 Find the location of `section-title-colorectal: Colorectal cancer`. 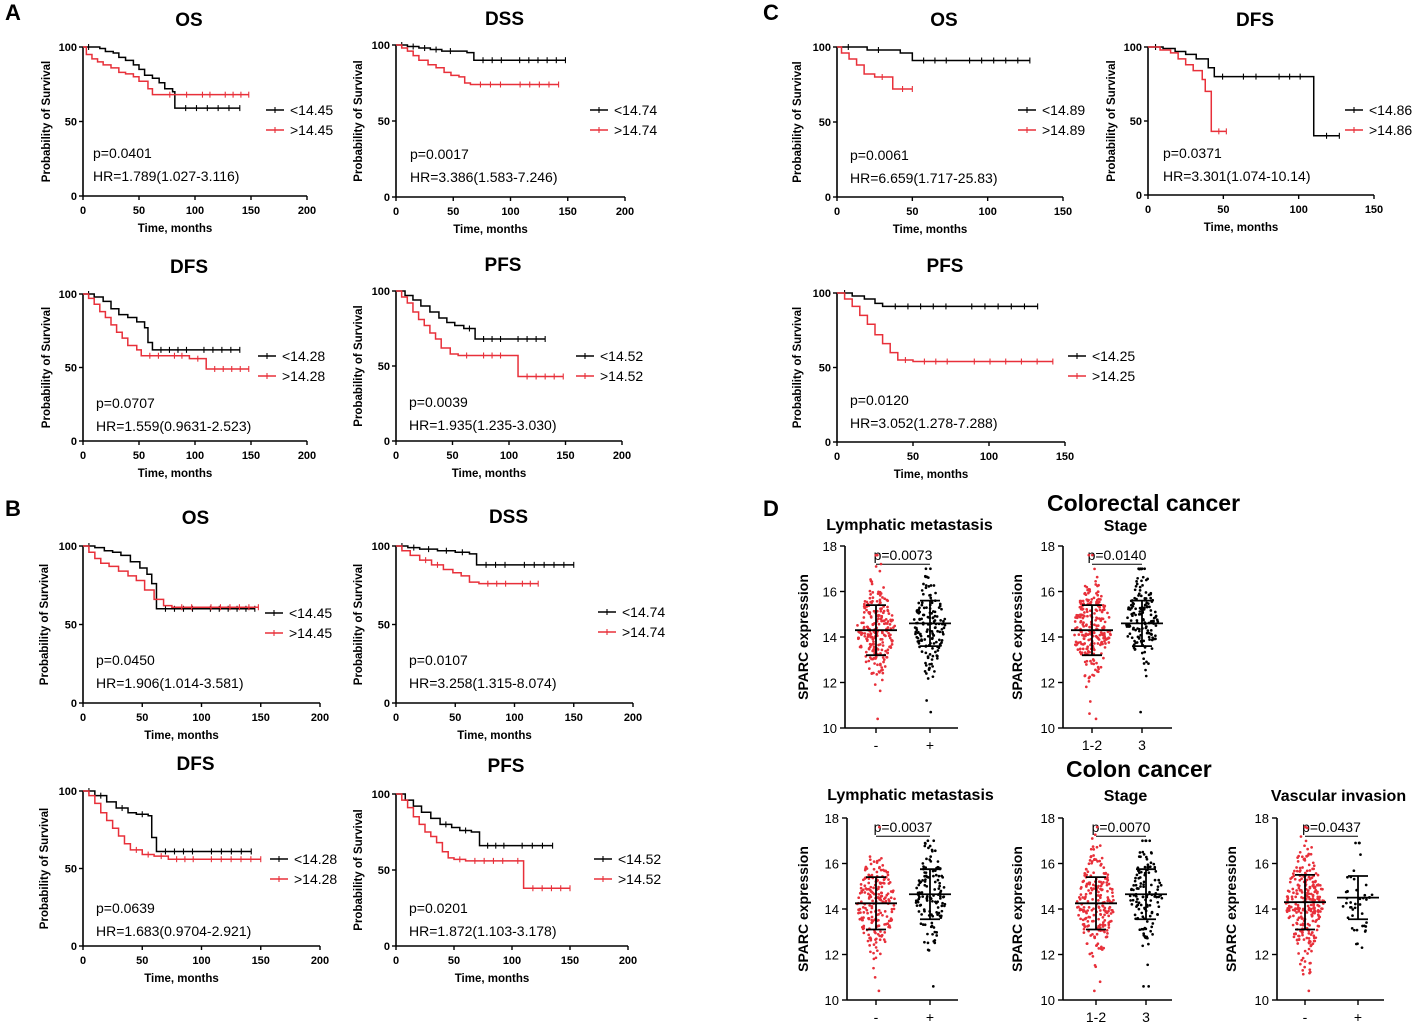

section-title-colorectal: Colorectal cancer is located at coordinates (1144, 503).